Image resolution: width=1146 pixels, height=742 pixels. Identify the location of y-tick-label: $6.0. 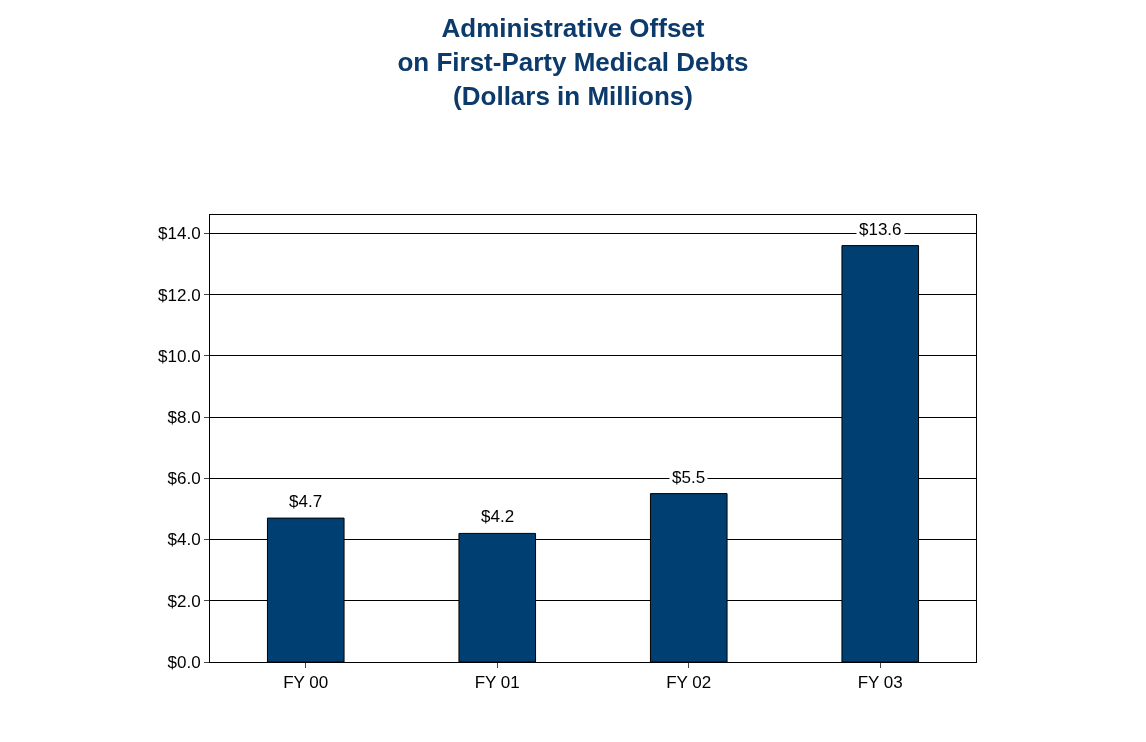
(184, 479).